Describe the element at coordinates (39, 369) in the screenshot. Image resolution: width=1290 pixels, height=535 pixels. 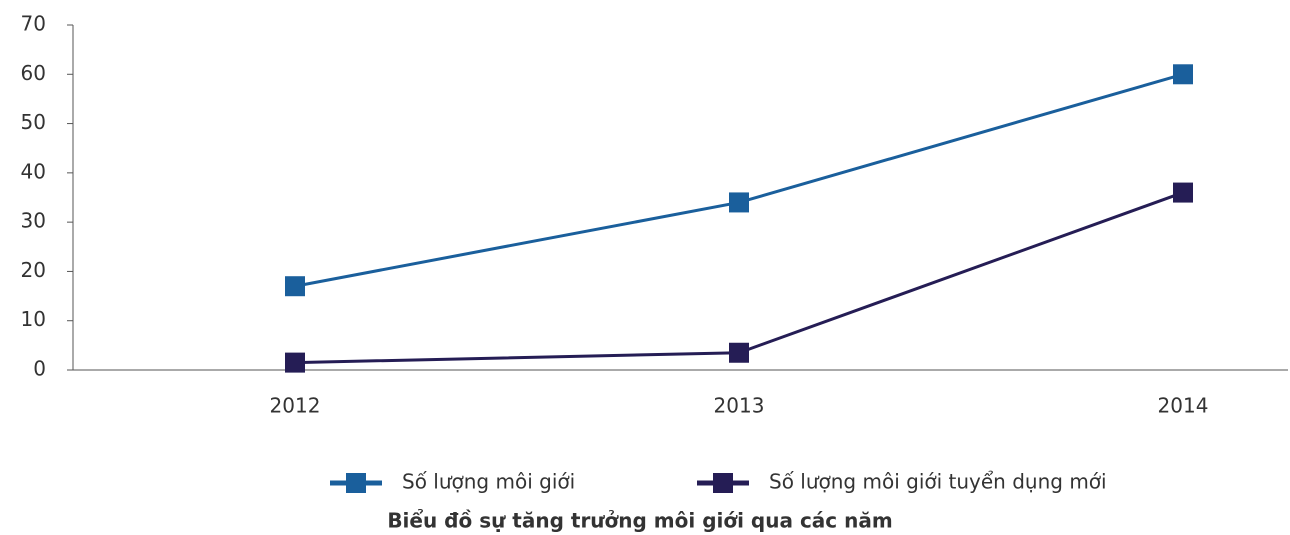
I see `y-tick-label: 0` at that location.